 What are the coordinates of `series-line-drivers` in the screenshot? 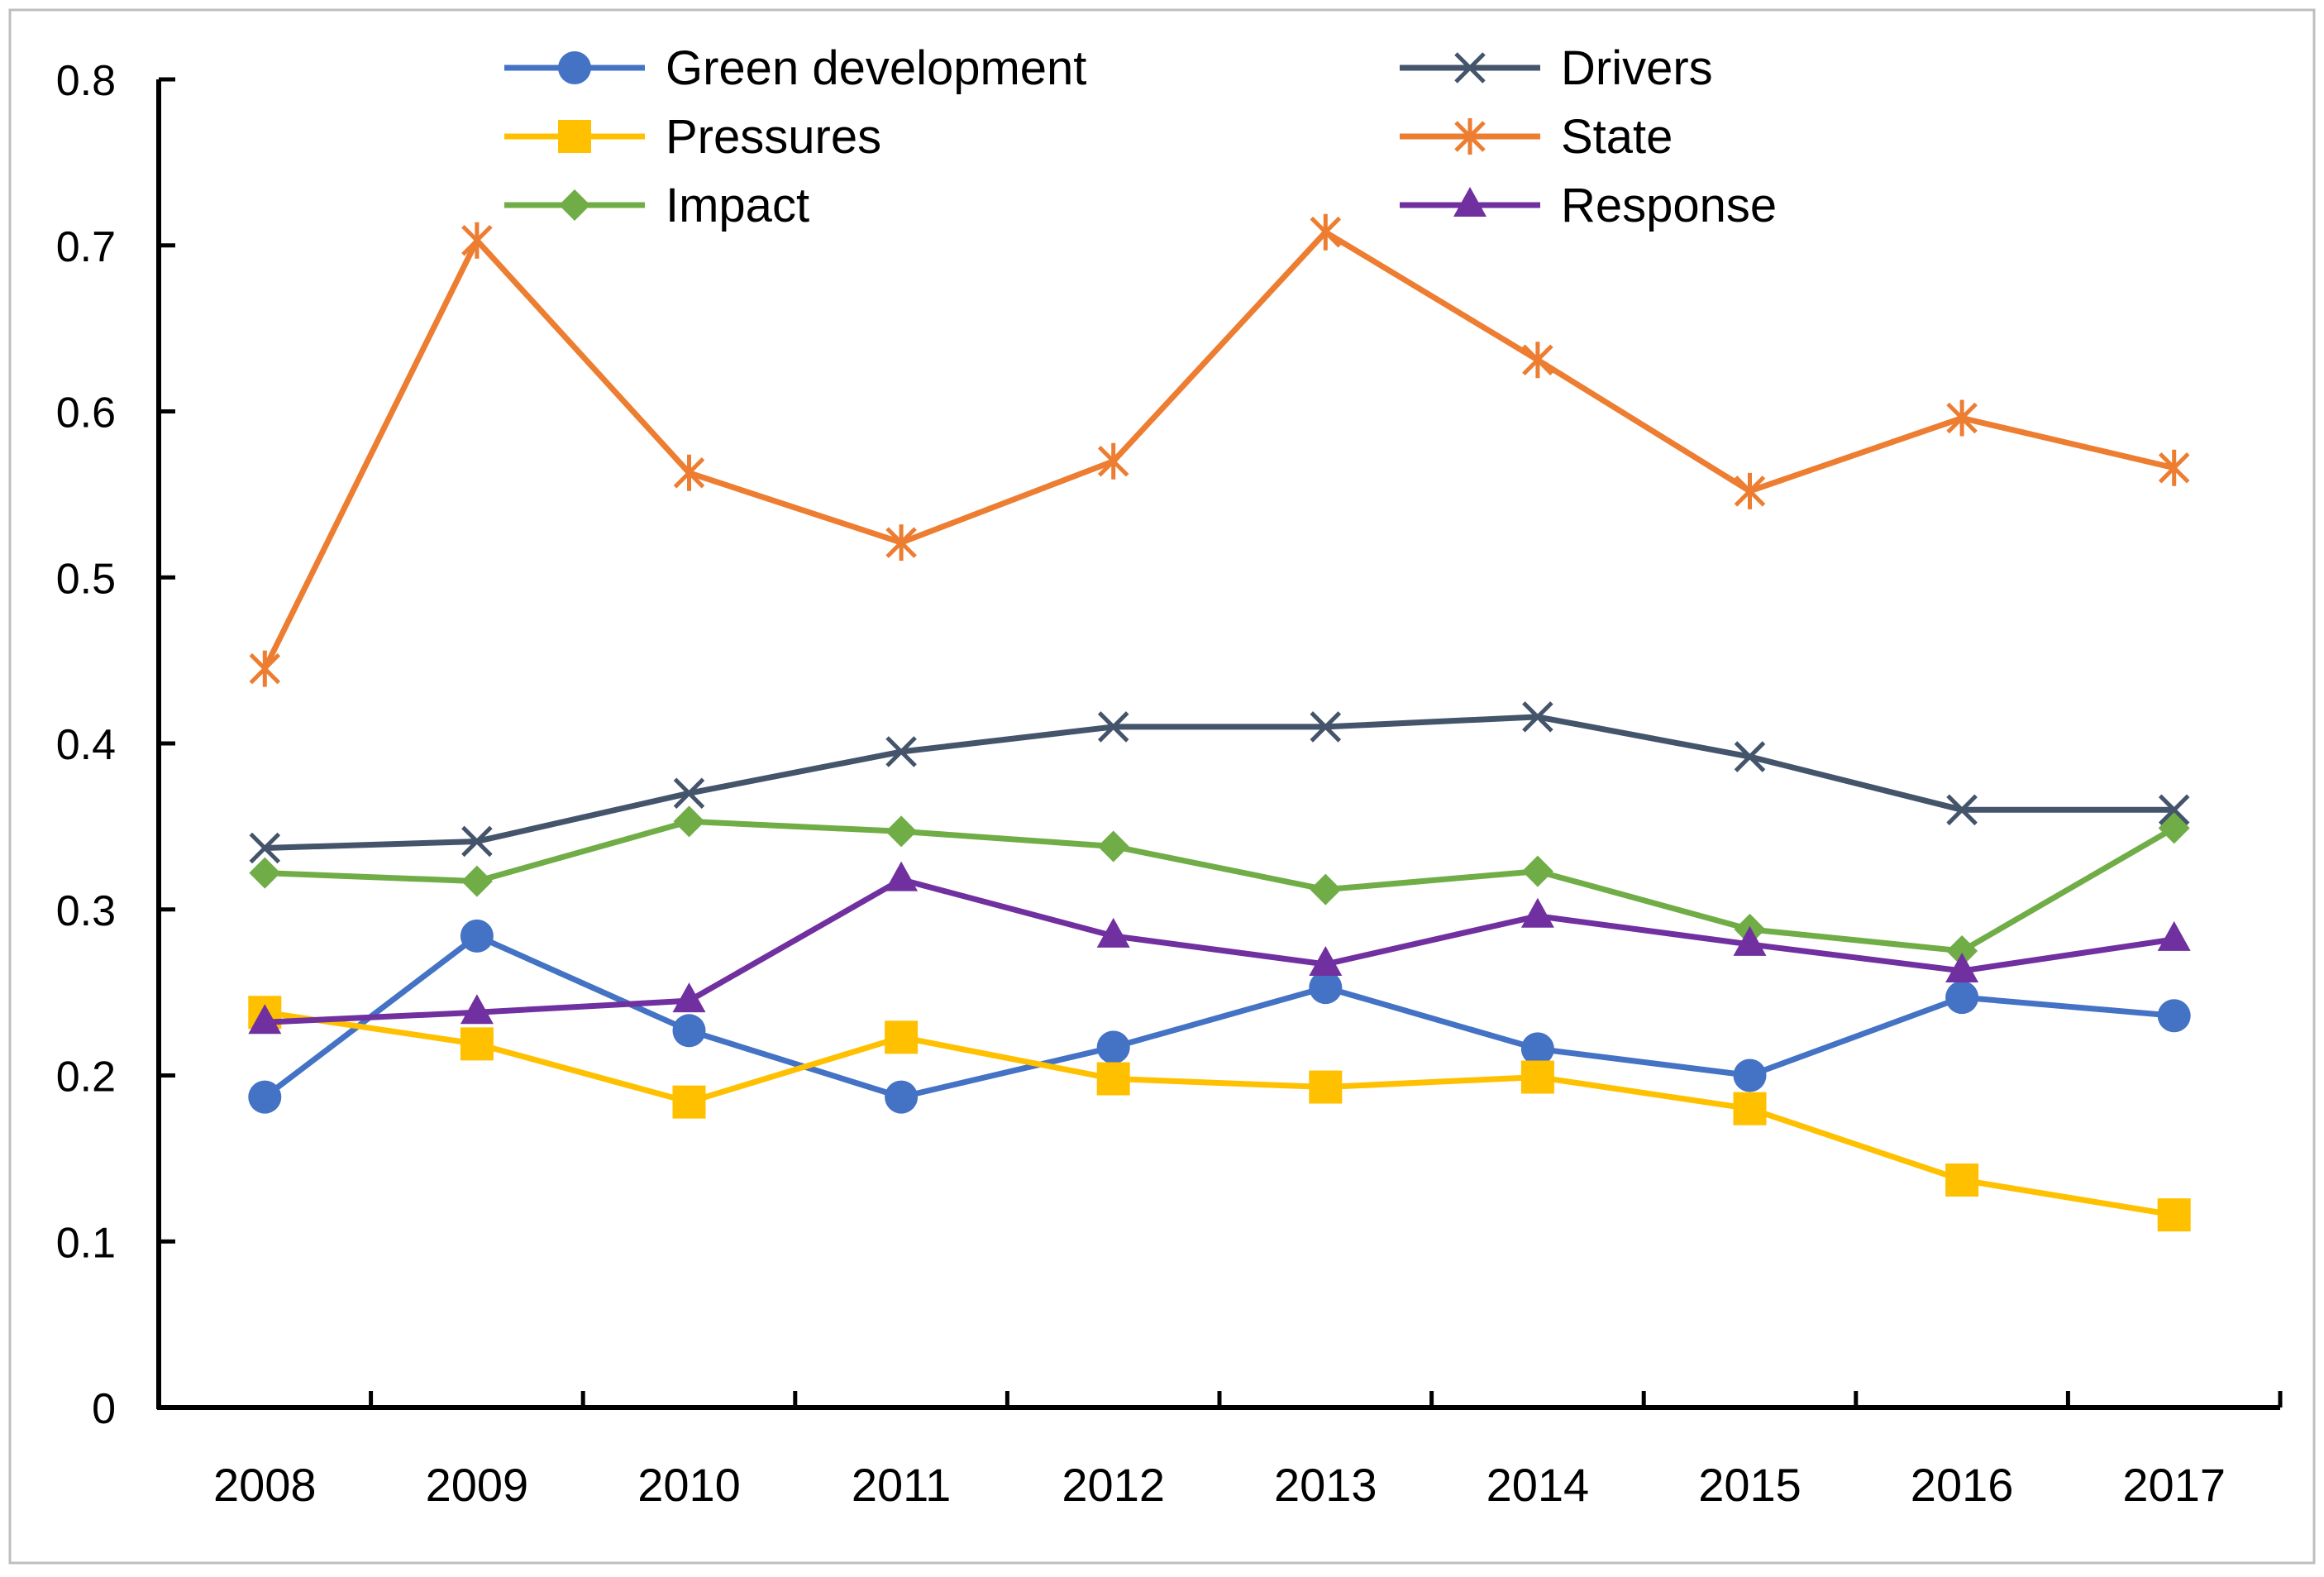 It's located at (1219, 782).